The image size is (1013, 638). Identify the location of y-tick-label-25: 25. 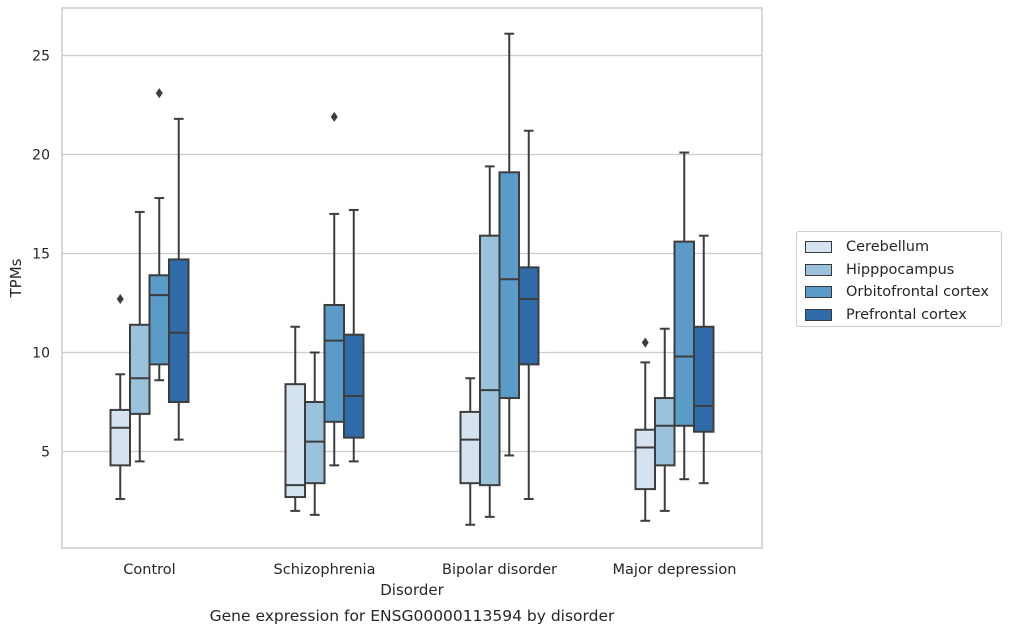
(41, 57).